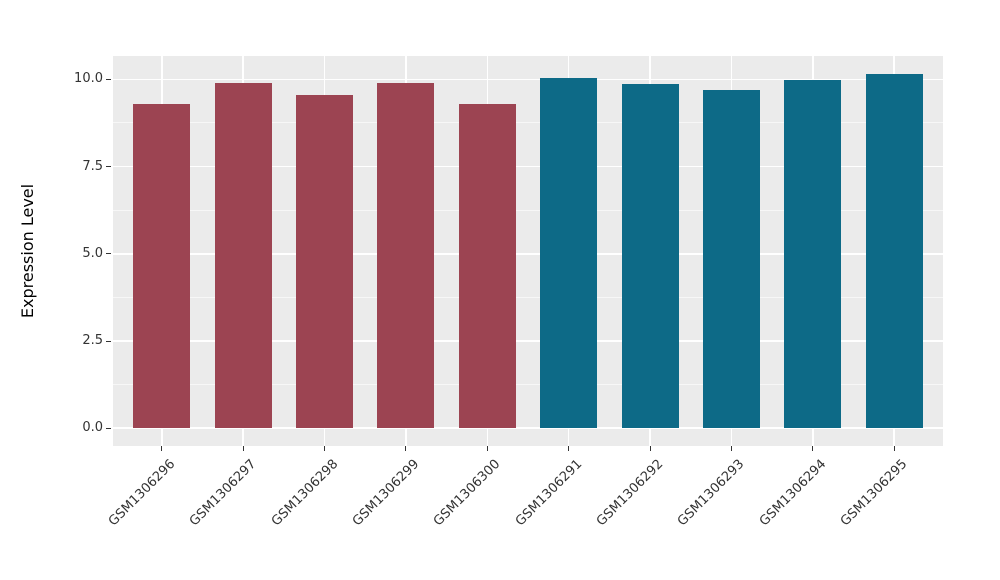  I want to click on y-tick-label: 7.5, so click(92, 166).